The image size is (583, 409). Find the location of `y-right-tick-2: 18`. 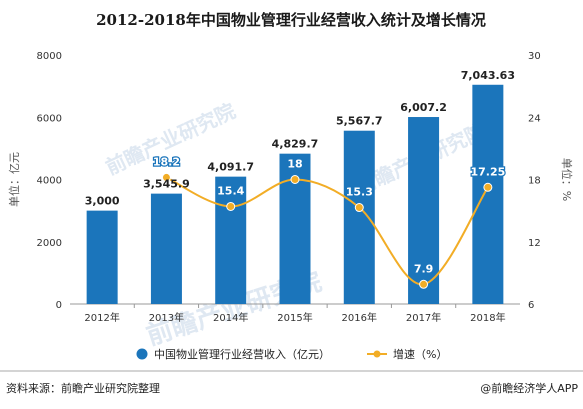

y-right-tick-2: 18 is located at coordinates (534, 181).